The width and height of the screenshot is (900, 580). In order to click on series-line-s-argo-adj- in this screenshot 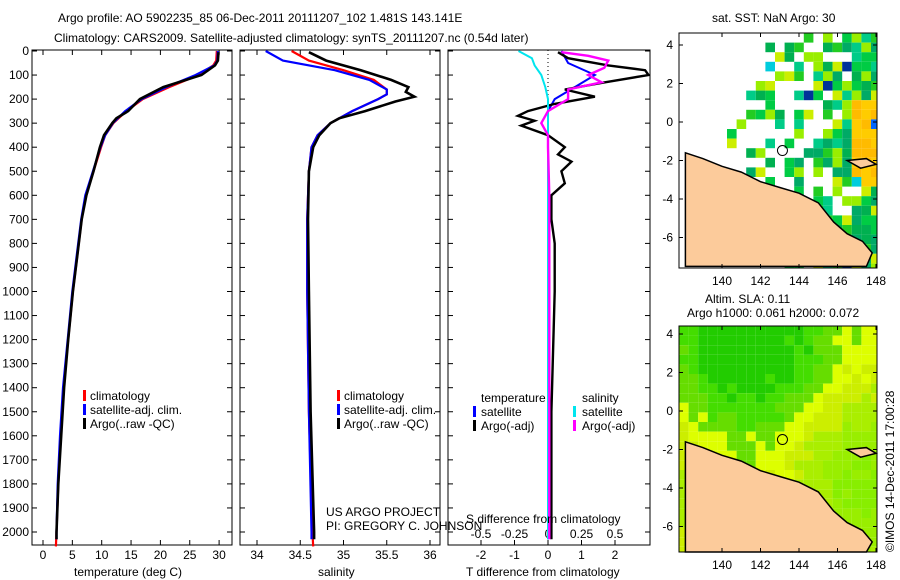, I will do `click(575, 295)`.